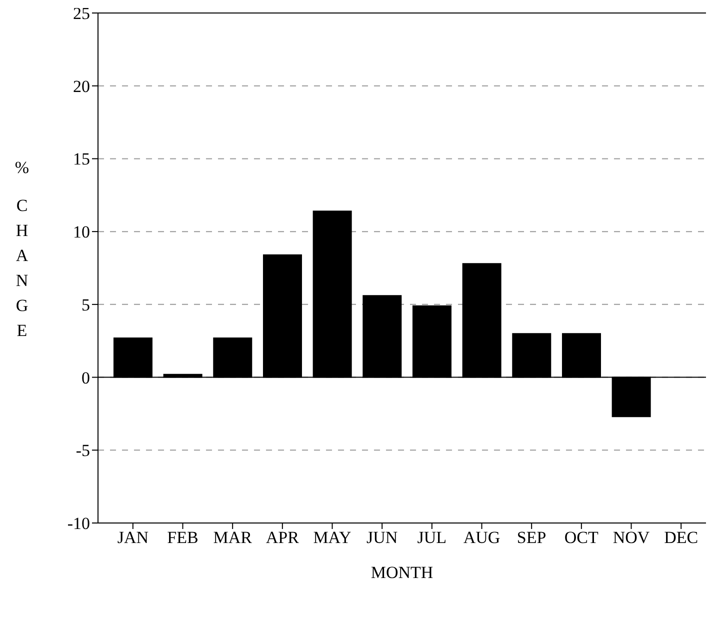 This screenshot has height=617, width=716. I want to click on x-tick-label: OCT, so click(582, 538).